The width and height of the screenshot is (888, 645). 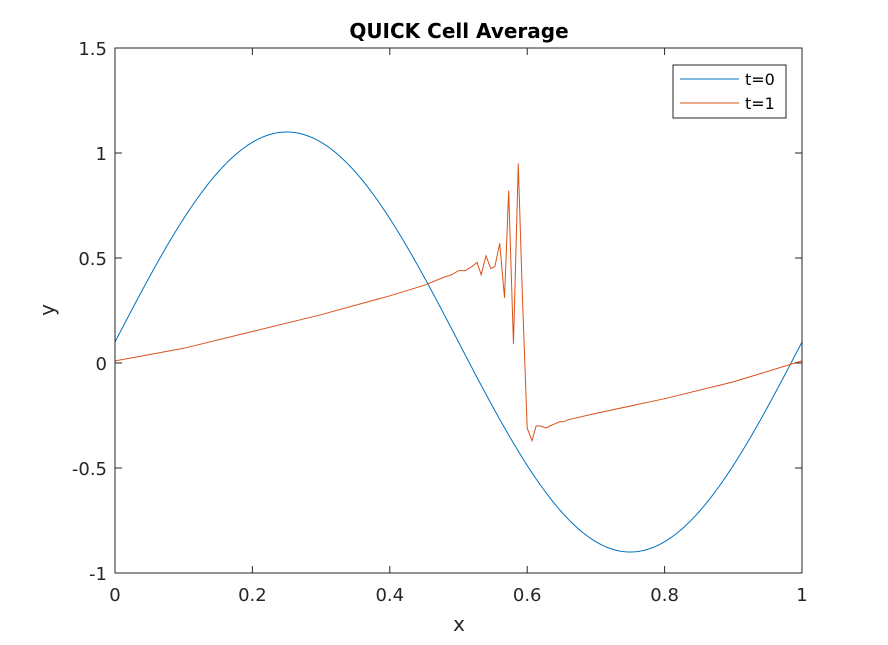 What do you see at coordinates (459, 624) in the screenshot?
I see `x-axis-label: x` at bounding box center [459, 624].